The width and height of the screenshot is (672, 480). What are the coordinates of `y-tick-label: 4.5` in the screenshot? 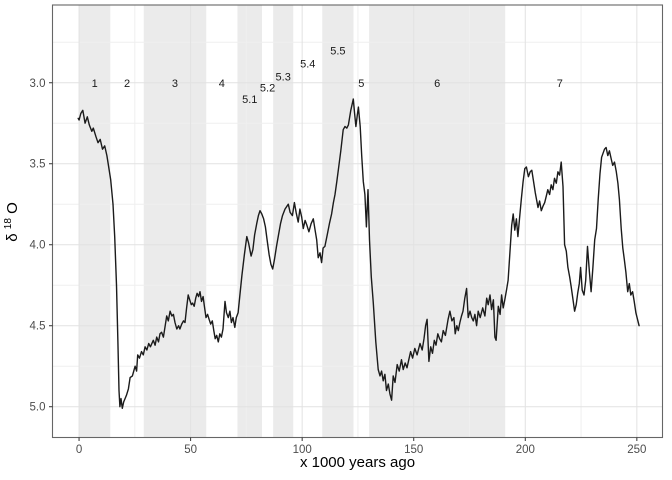 It's located at (38, 327).